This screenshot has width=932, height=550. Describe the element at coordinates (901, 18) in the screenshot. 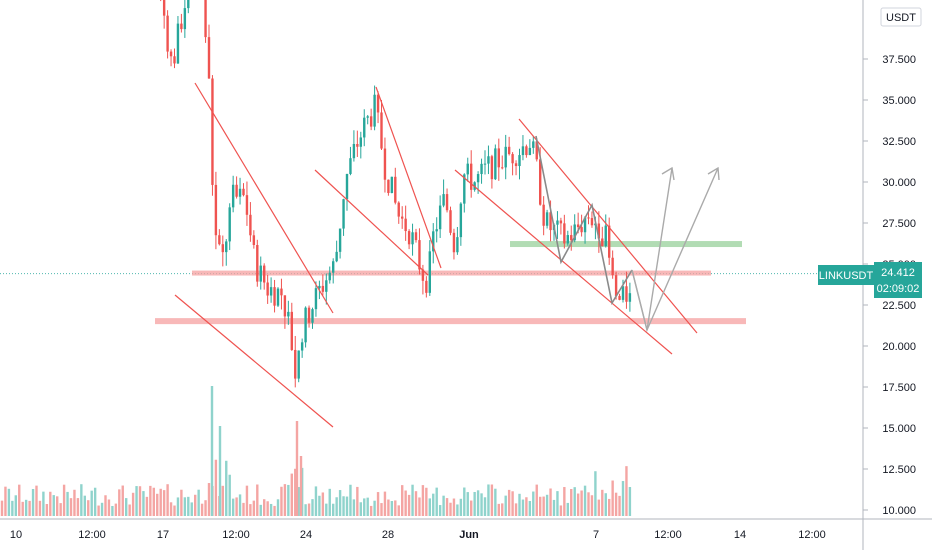

I see `currency-text: USDT` at that location.